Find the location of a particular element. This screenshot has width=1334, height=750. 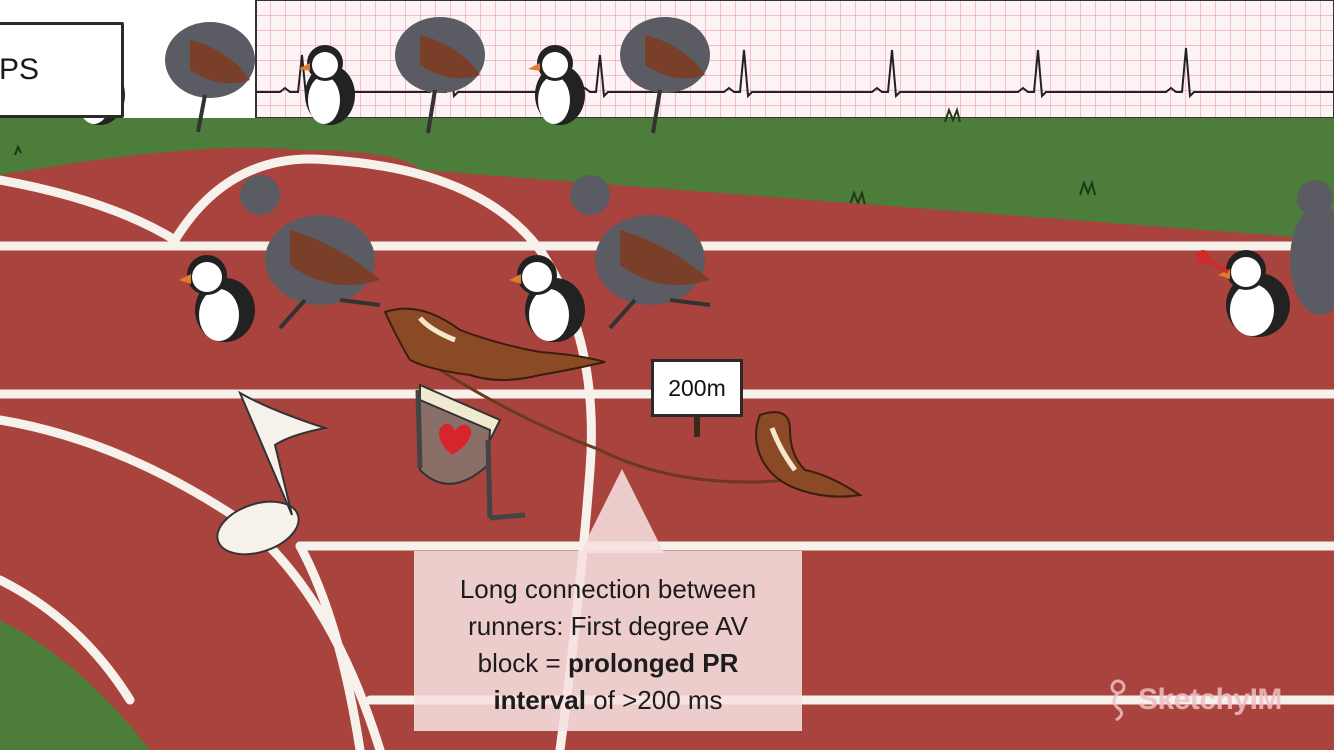

grass-tufts is located at coordinates (555, 156).